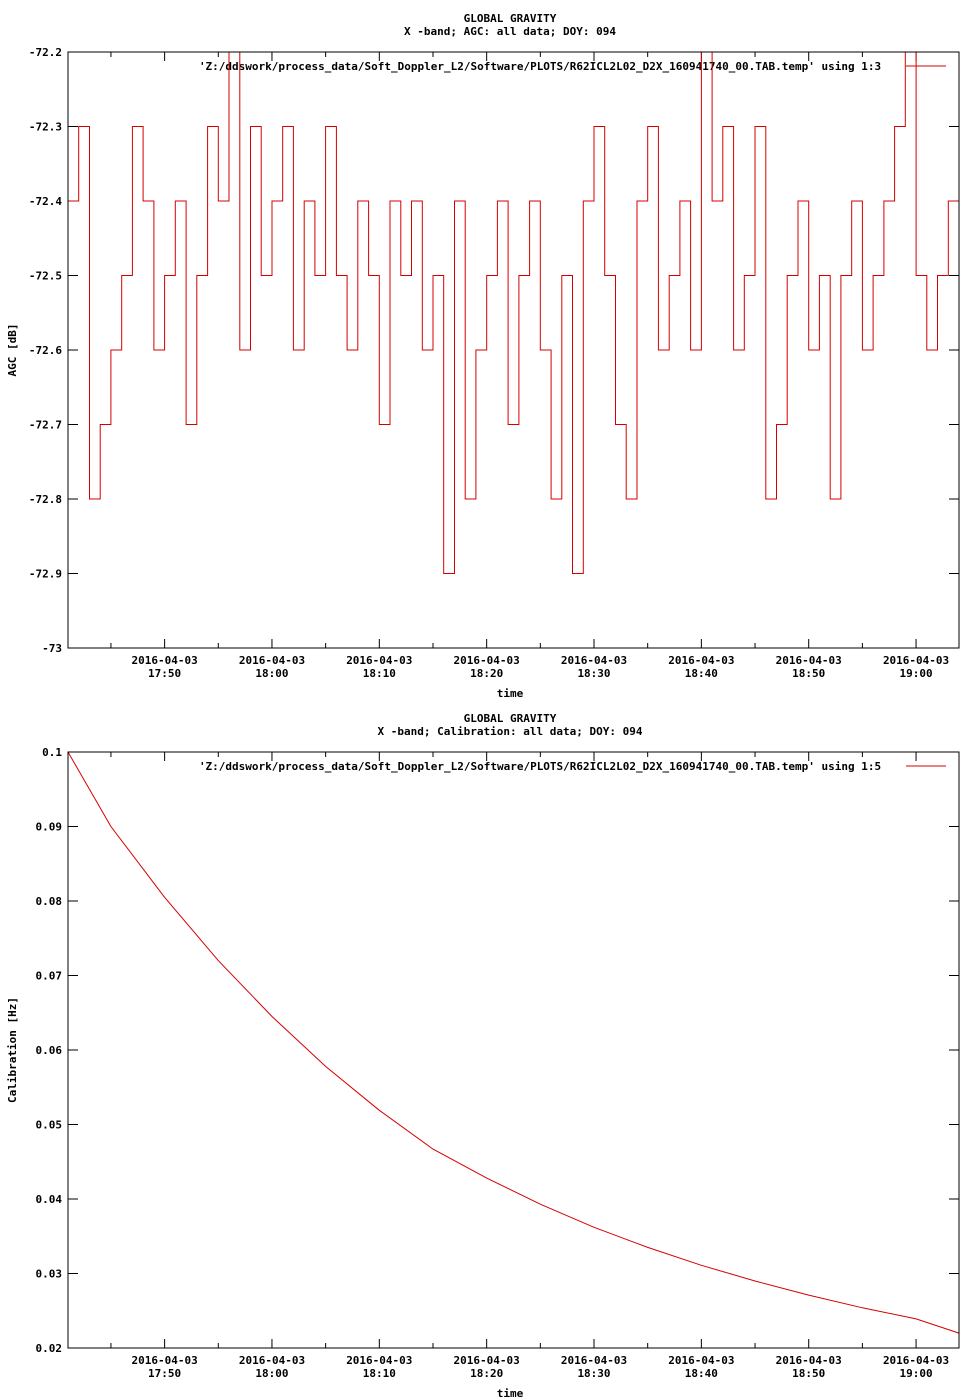 The width and height of the screenshot is (980, 1400). What do you see at coordinates (593, 1373) in the screenshot?
I see `calibration-x-tick-time: 18:30` at bounding box center [593, 1373].